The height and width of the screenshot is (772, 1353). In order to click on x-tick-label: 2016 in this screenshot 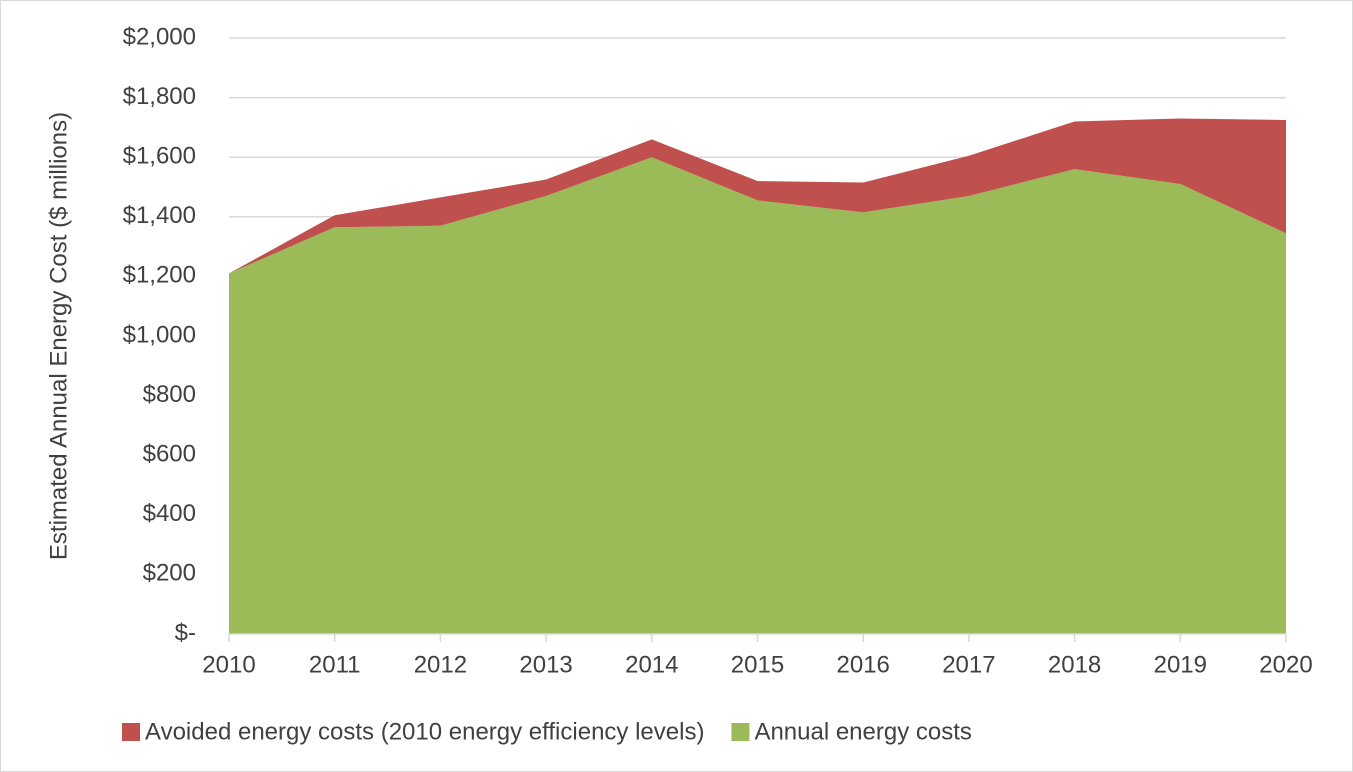, I will do `click(863, 664)`.